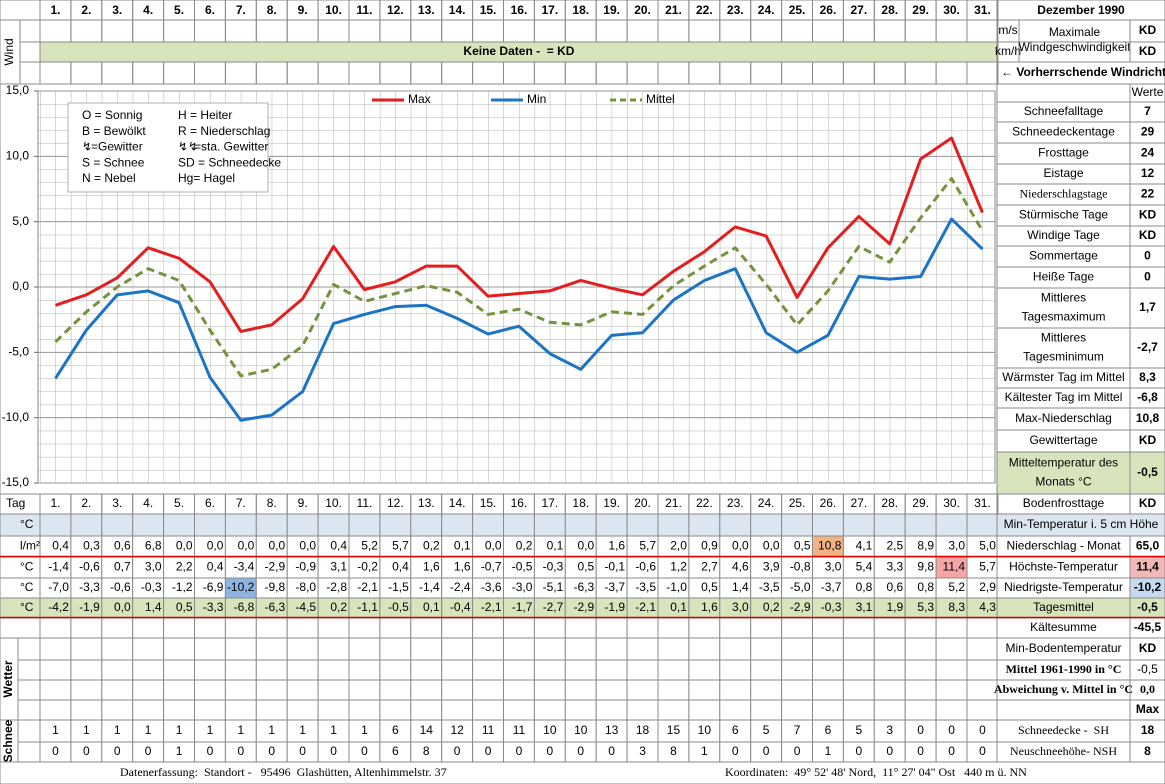 This screenshot has width=1165, height=784. What do you see at coordinates (188, 147) in the screenshot?
I see `legend-symbol: ↯↯` at bounding box center [188, 147].